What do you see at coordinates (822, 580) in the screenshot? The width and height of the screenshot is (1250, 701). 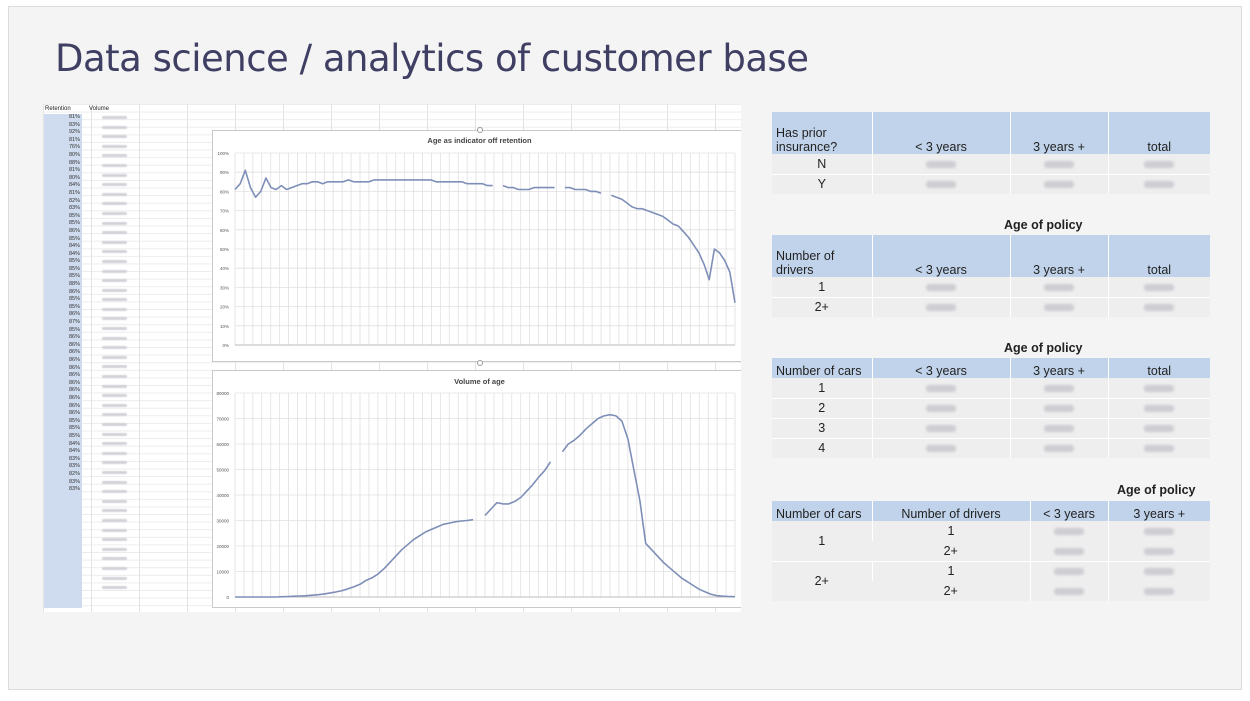 I see `group-label: 2+` at bounding box center [822, 580].